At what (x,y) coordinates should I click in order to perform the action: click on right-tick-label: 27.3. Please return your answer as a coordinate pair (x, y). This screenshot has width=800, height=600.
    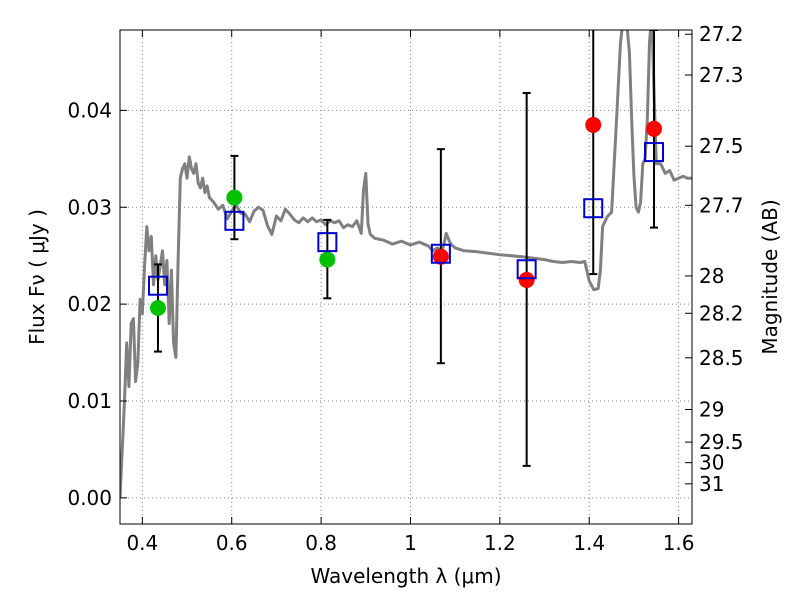
    Looking at the image, I should click on (721, 75).